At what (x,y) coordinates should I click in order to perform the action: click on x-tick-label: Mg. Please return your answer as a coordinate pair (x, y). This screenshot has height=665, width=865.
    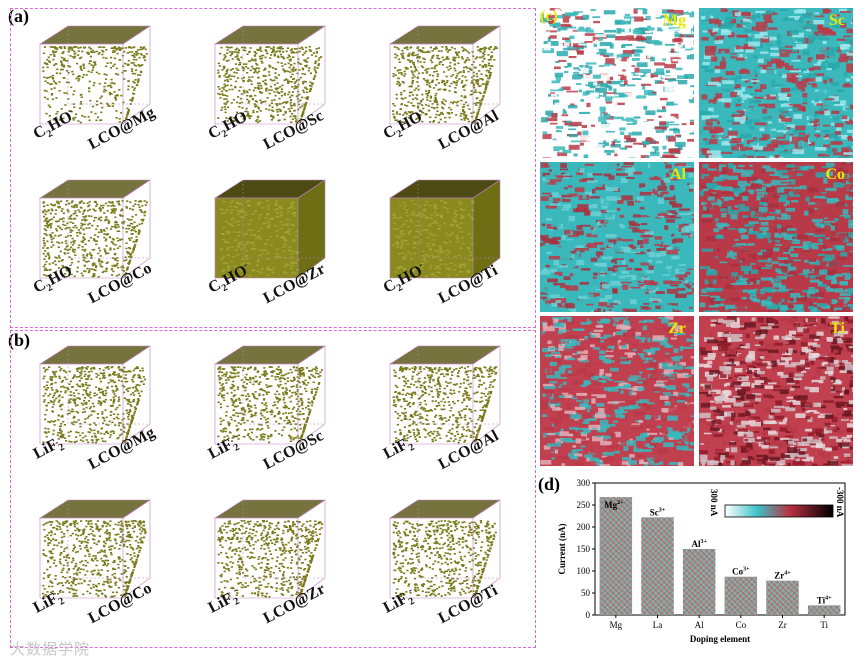
    Looking at the image, I should click on (616, 625).